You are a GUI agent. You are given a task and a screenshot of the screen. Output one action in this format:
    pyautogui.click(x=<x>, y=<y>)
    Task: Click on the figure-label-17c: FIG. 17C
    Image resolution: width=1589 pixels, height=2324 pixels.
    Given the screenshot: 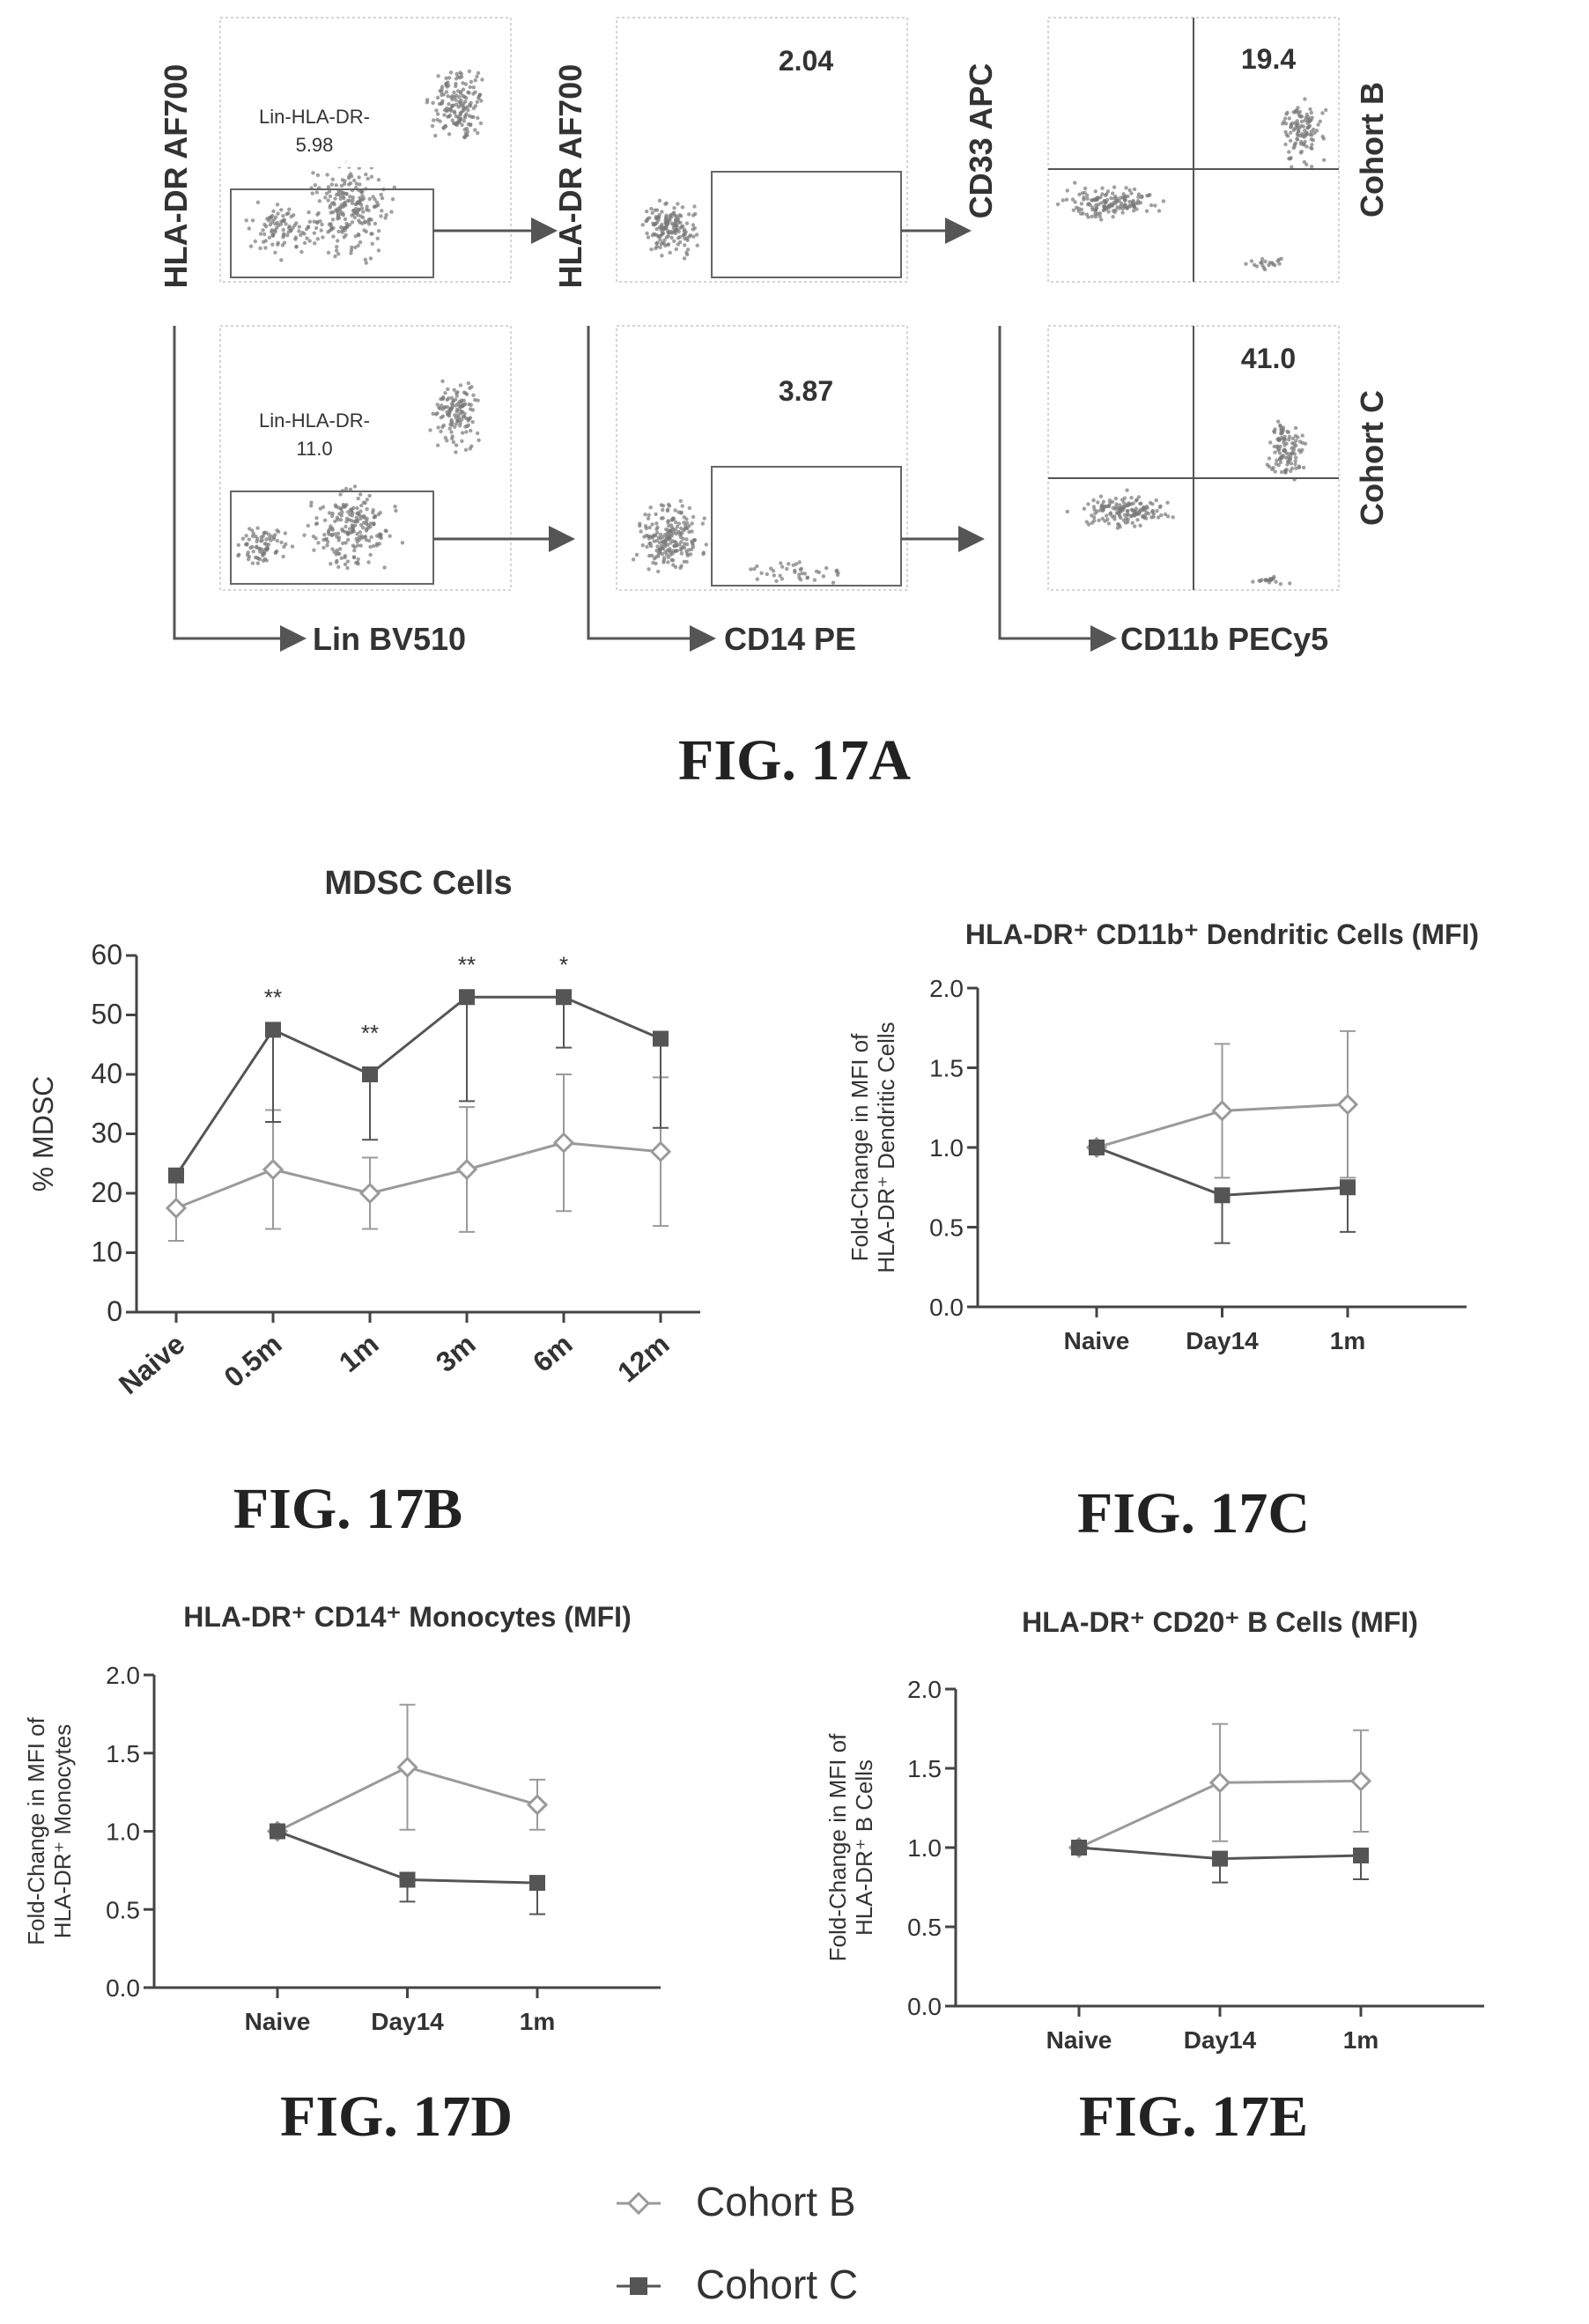 What is the action you would take?
    pyautogui.click(x=1193, y=1513)
    